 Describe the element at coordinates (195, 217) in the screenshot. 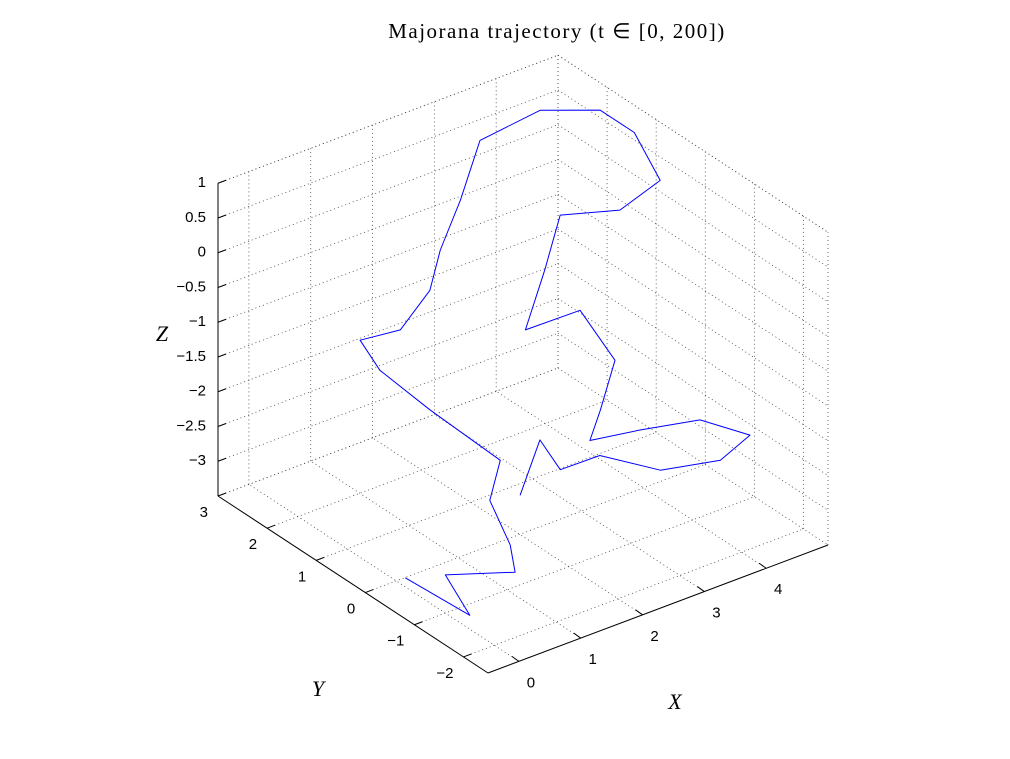

I see `z-tick-label: 0.5` at that location.